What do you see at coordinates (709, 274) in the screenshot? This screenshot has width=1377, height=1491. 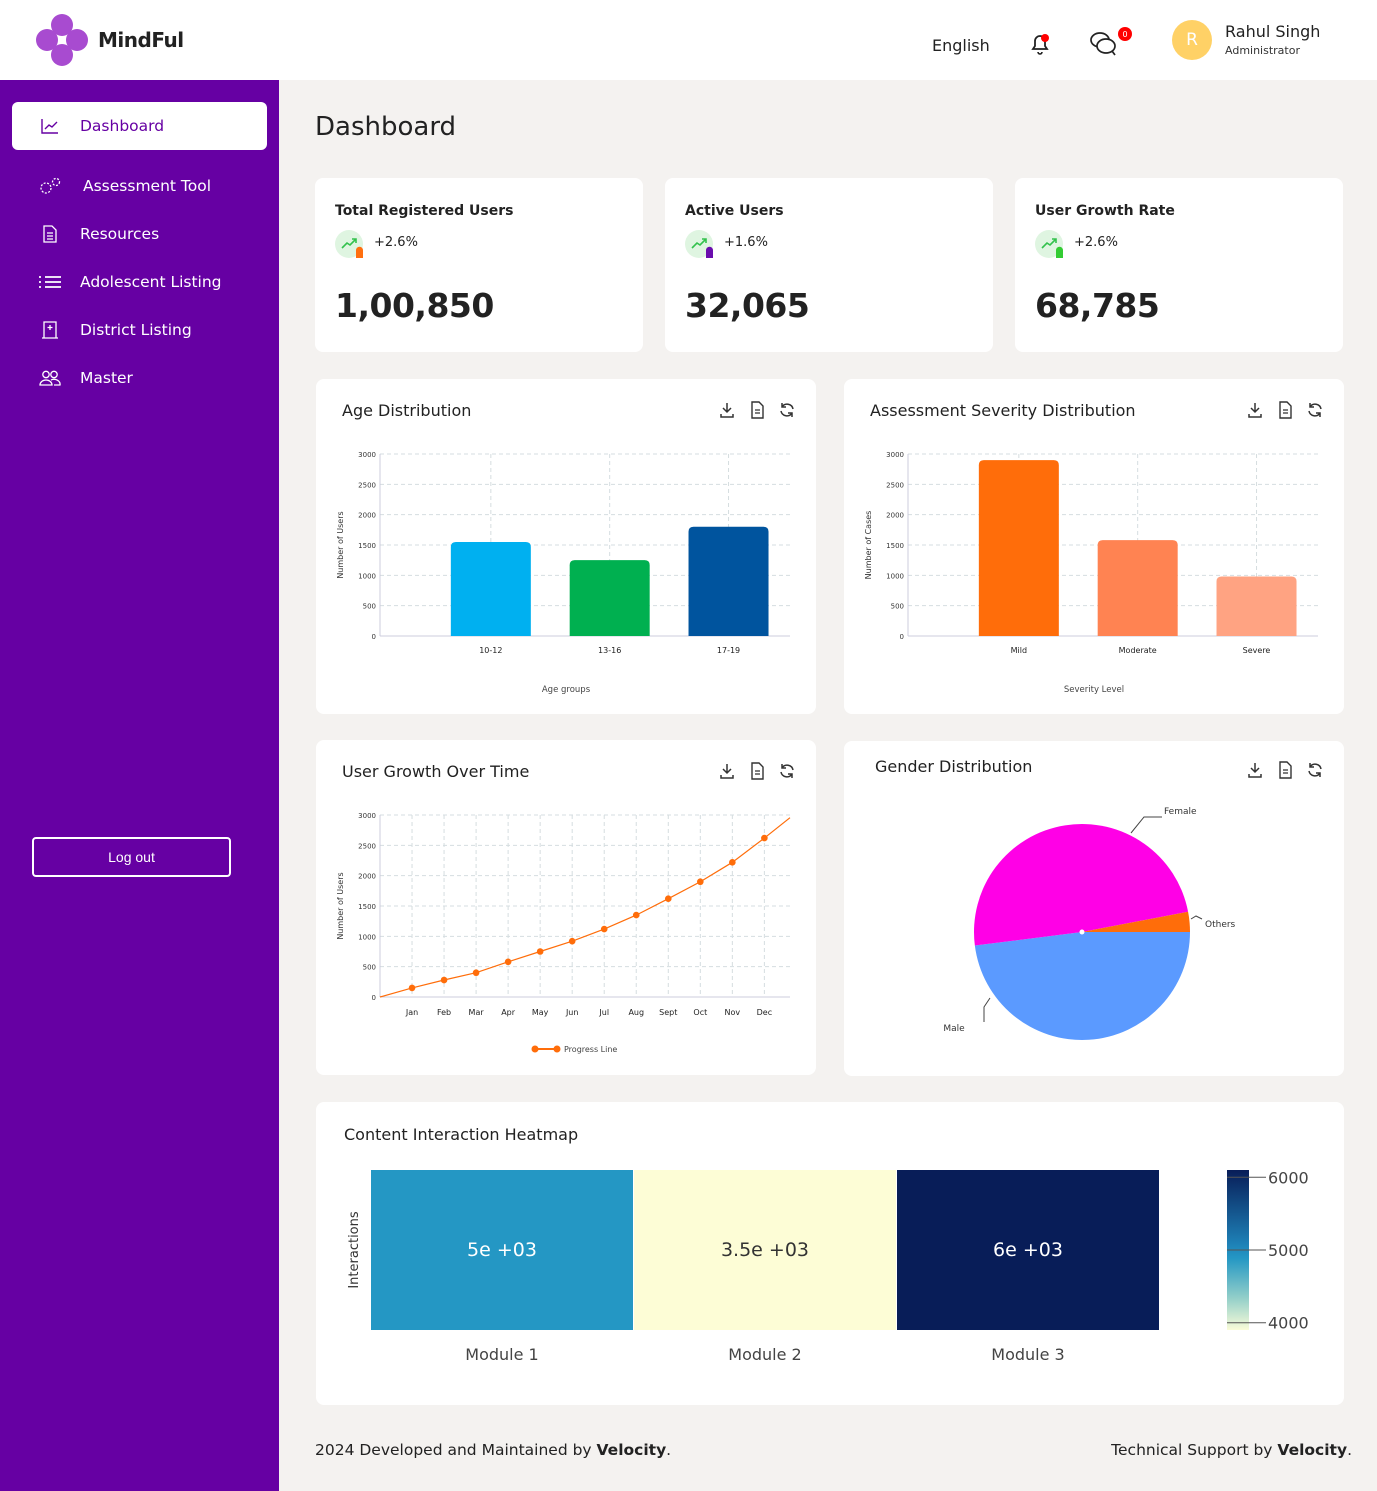 I see `spark-bar` at bounding box center [709, 274].